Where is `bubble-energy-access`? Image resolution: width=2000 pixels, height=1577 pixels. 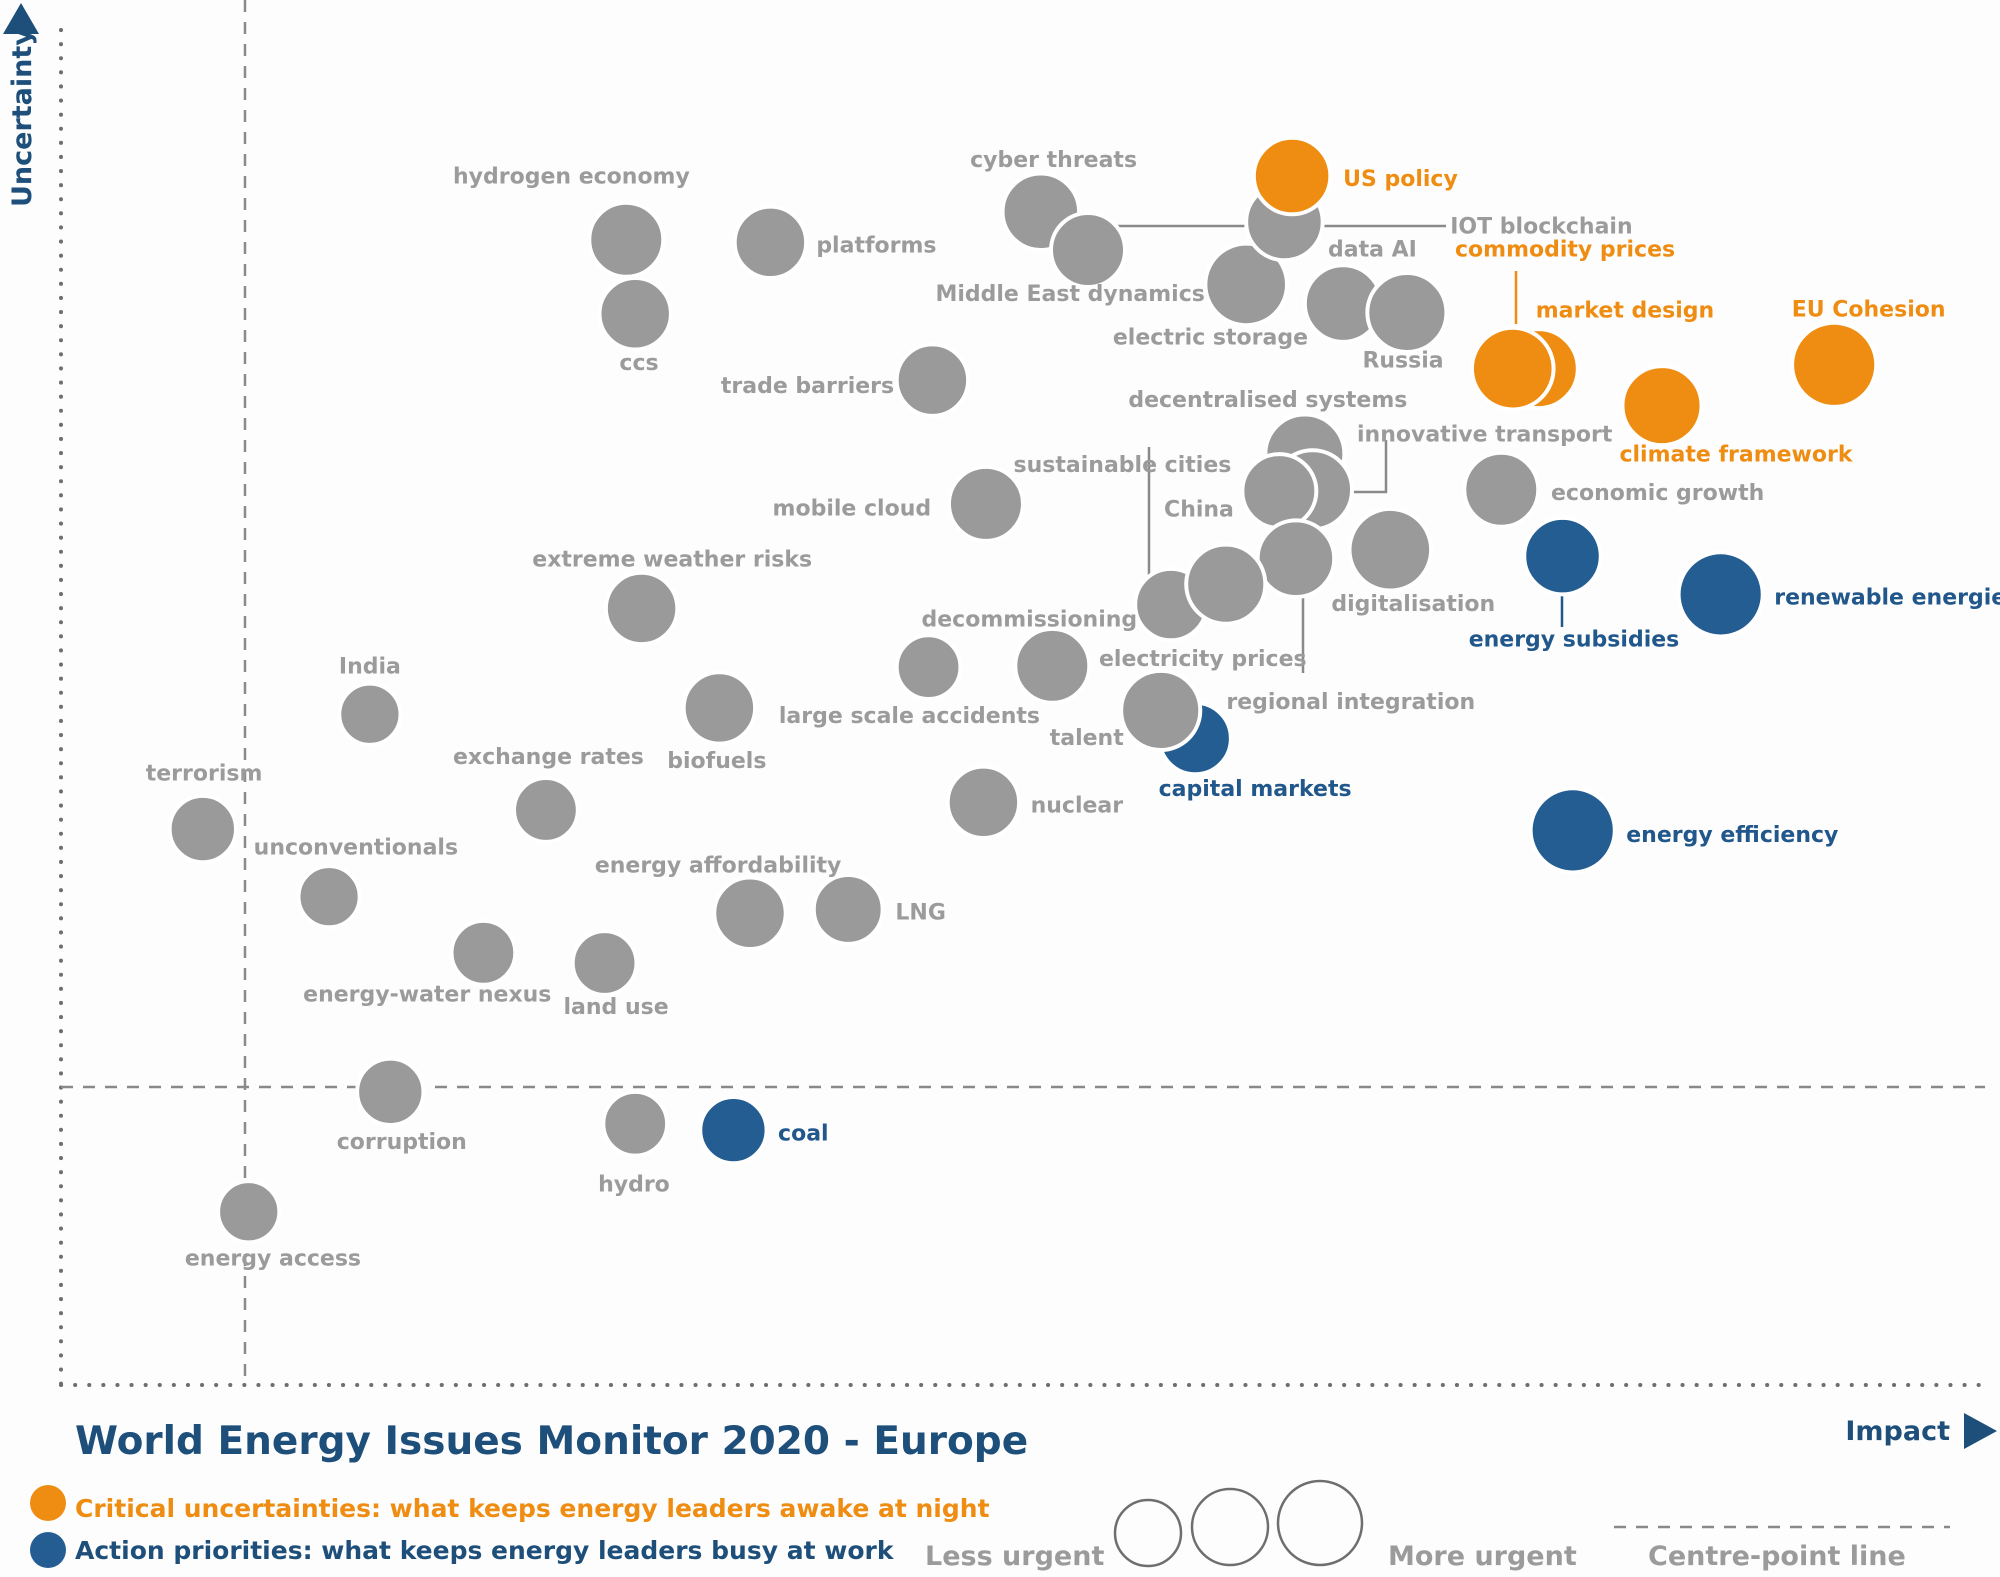 bubble-energy-access is located at coordinates (249, 1212).